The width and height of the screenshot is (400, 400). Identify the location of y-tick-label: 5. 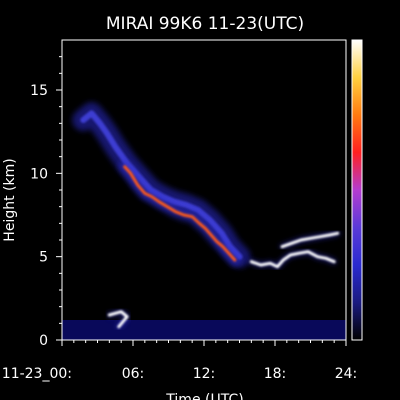
(43, 258).